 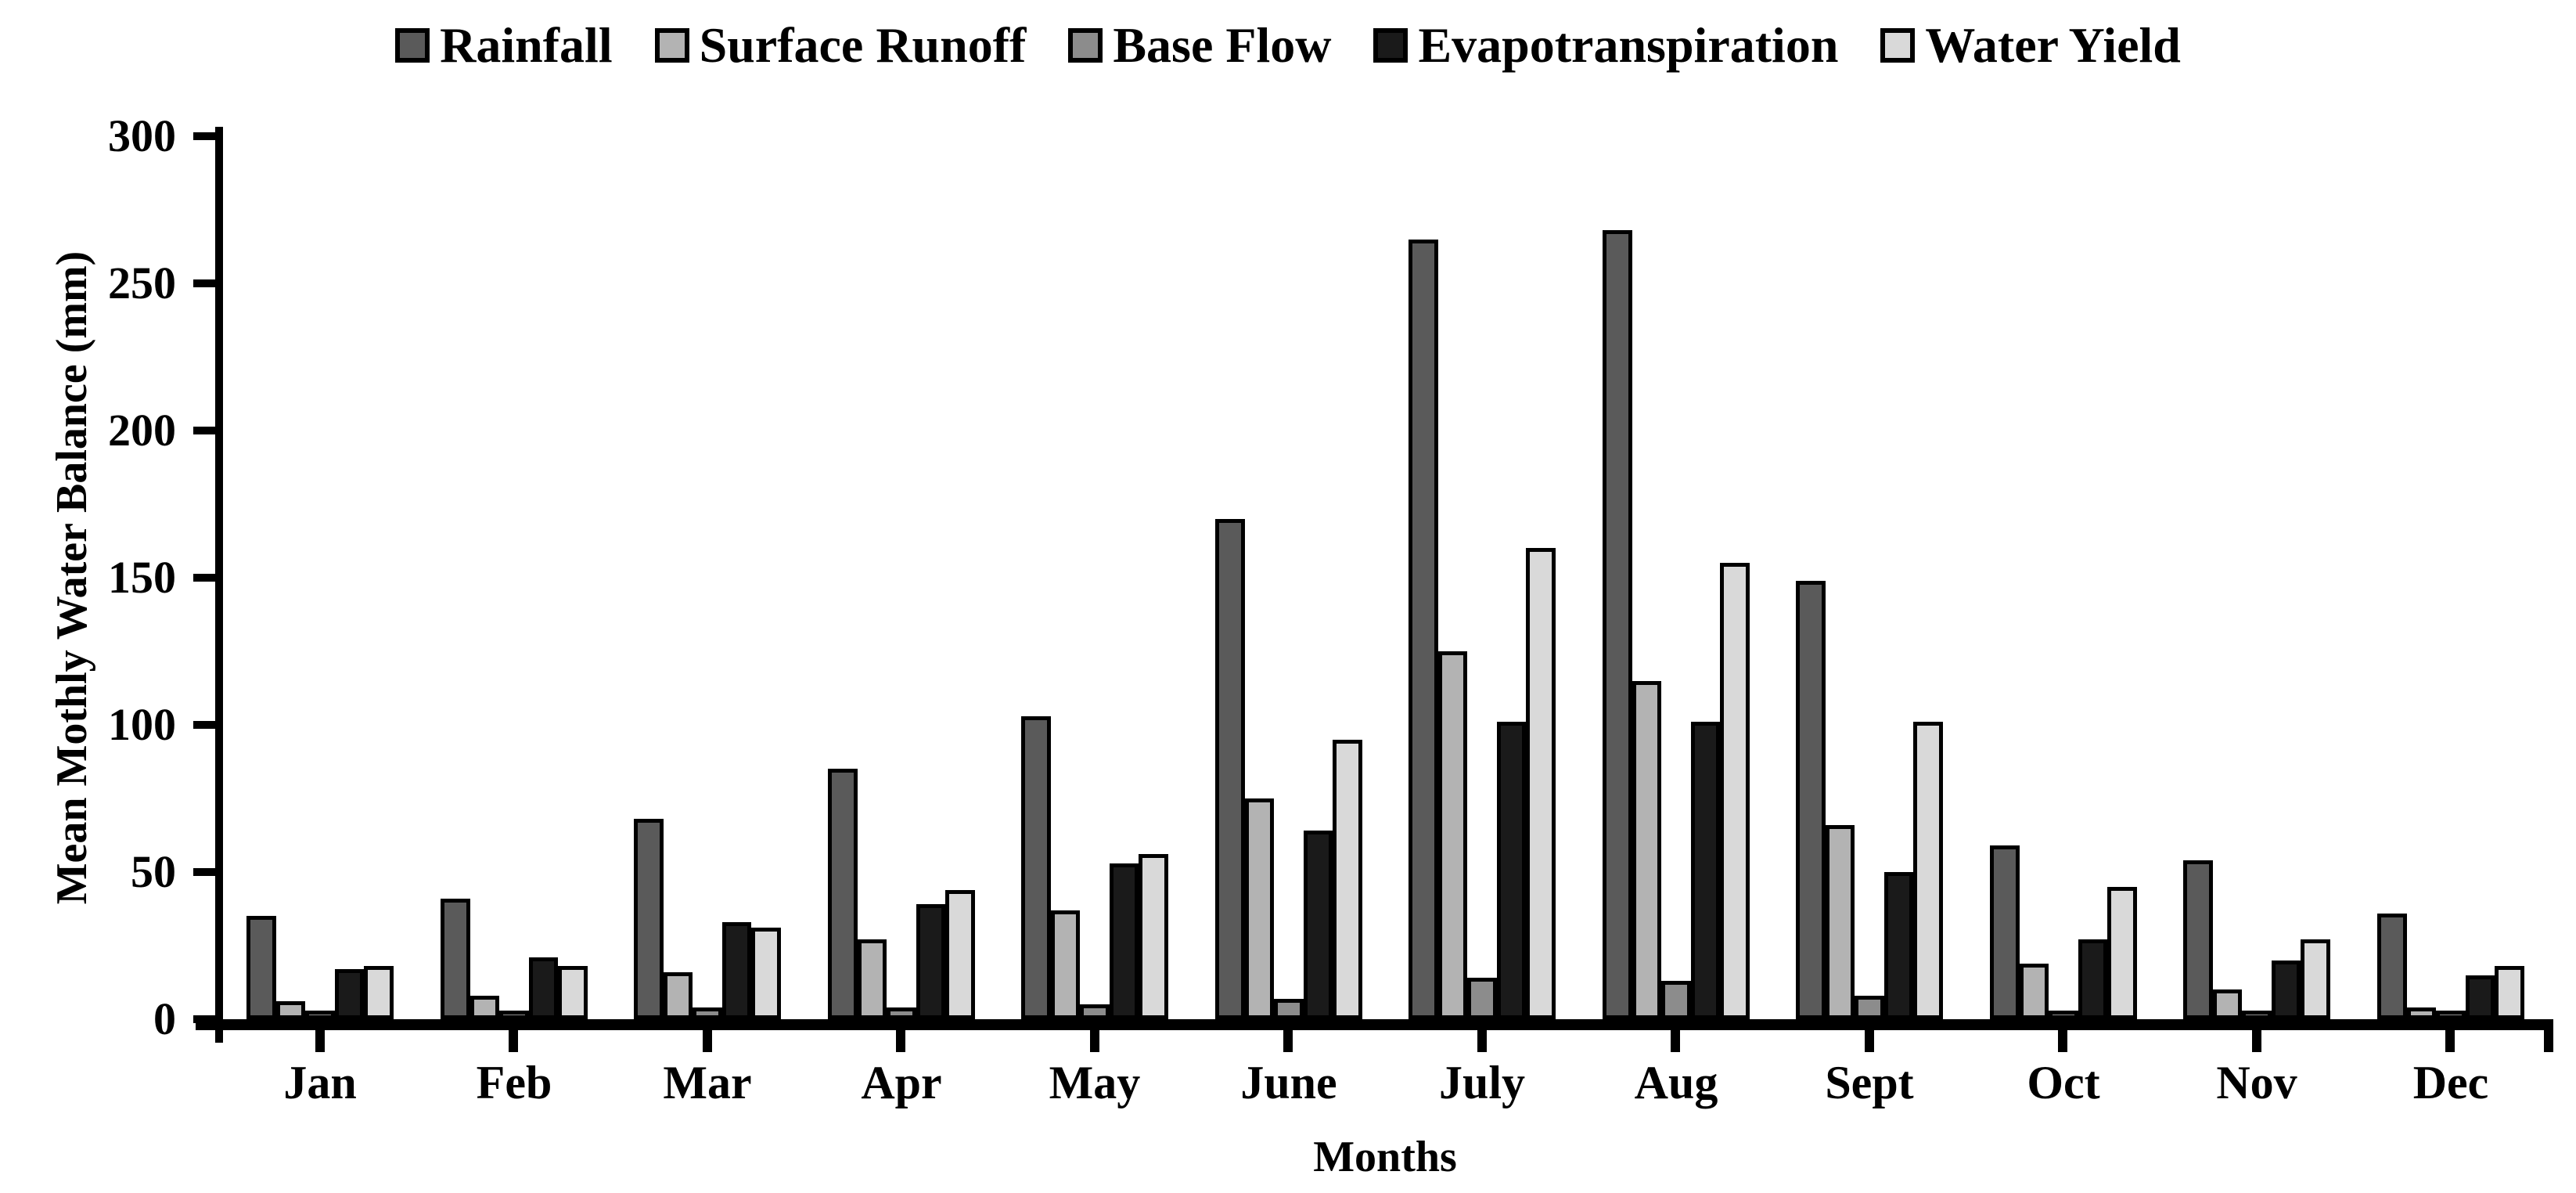 I want to click on bar-water-yield-jan, so click(x=379, y=992).